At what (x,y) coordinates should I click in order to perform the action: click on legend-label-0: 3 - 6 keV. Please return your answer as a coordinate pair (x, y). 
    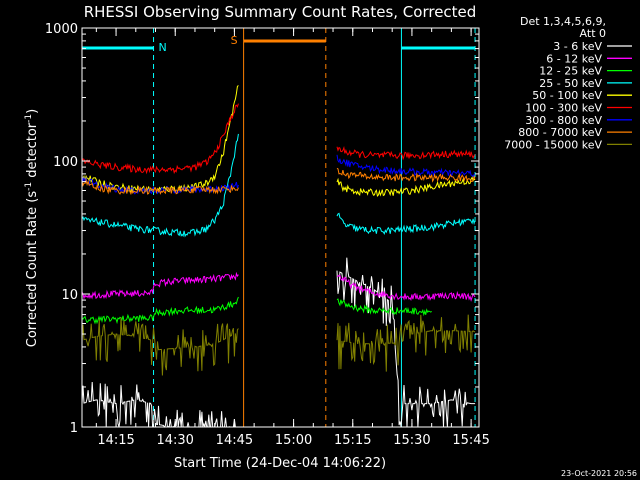
    Looking at the image, I should click on (577, 46).